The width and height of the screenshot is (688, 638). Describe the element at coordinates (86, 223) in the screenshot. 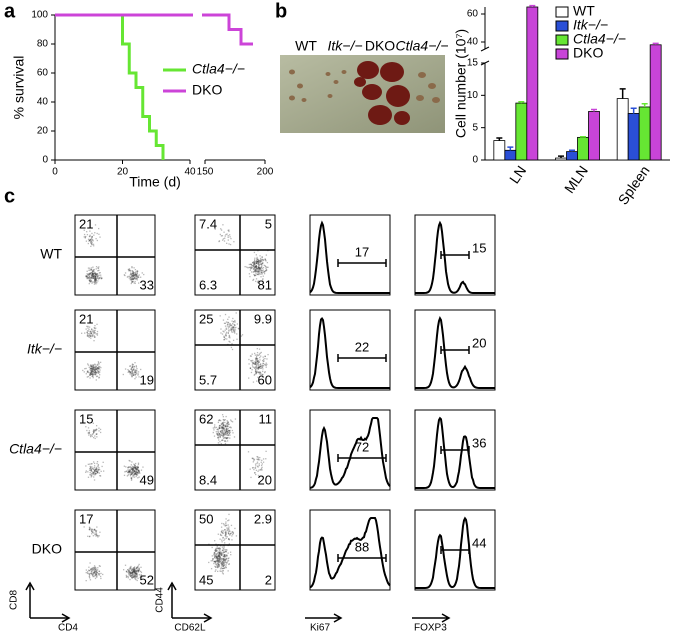

I see `quadrant-value: 21` at that location.